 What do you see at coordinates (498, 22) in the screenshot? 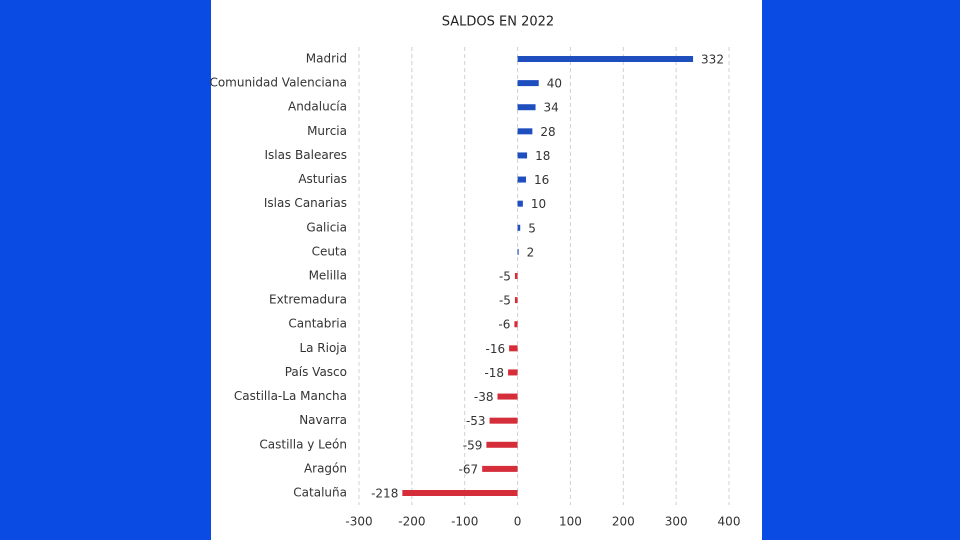
I see `chart-title: SALDOS EN 2022` at bounding box center [498, 22].